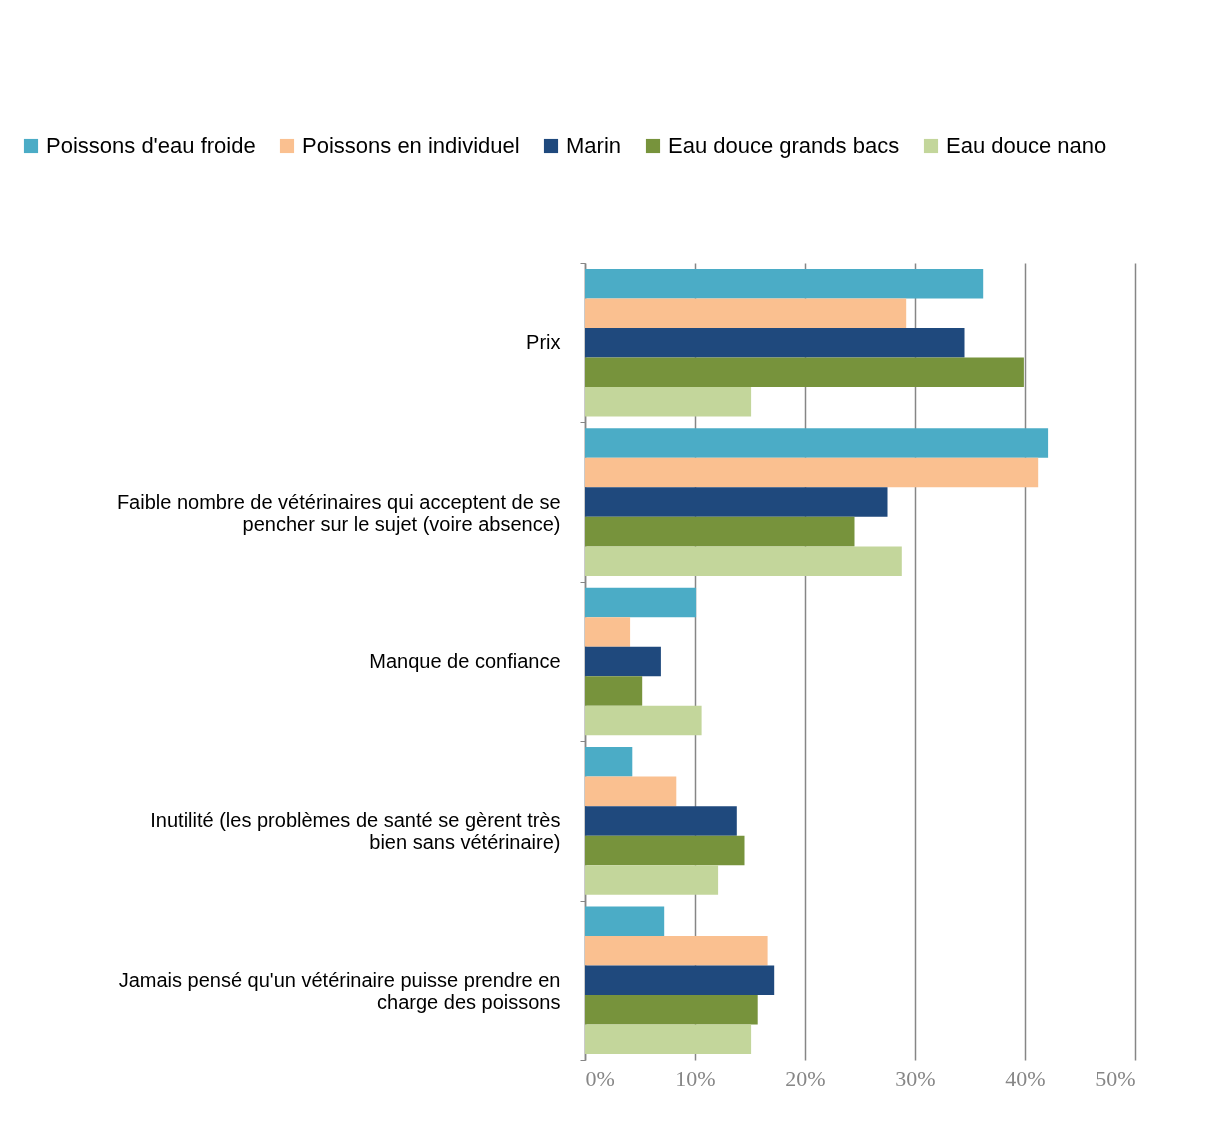  Describe the element at coordinates (465, 661) in the screenshot. I see `y-tick-label: Manque de confiance` at that location.